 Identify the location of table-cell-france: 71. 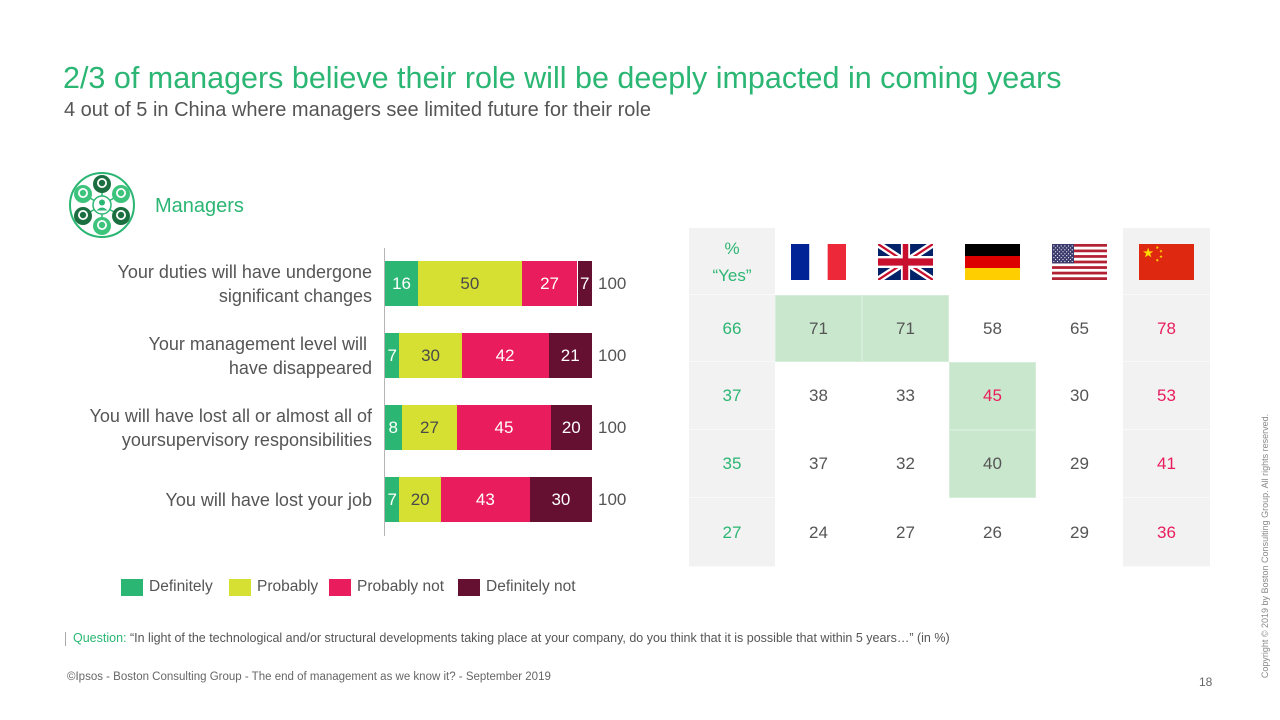
(818, 328).